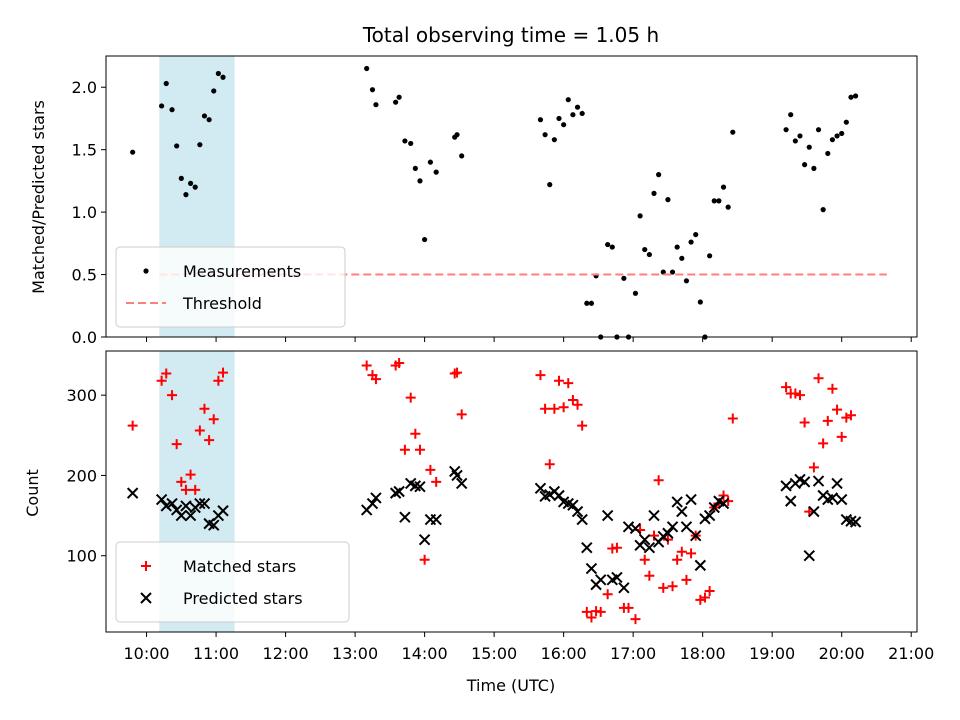 The height and width of the screenshot is (720, 960). What do you see at coordinates (81, 395) in the screenshot?
I see `bottom-ytick-label: 300` at bounding box center [81, 395].